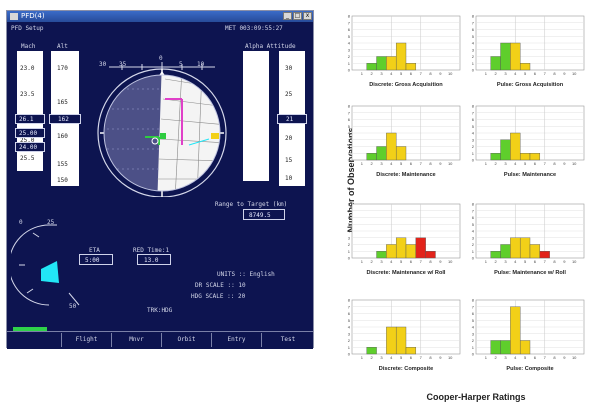  I want to click on chart-title: Pulse: Gross Acquisition, so click(530, 85).